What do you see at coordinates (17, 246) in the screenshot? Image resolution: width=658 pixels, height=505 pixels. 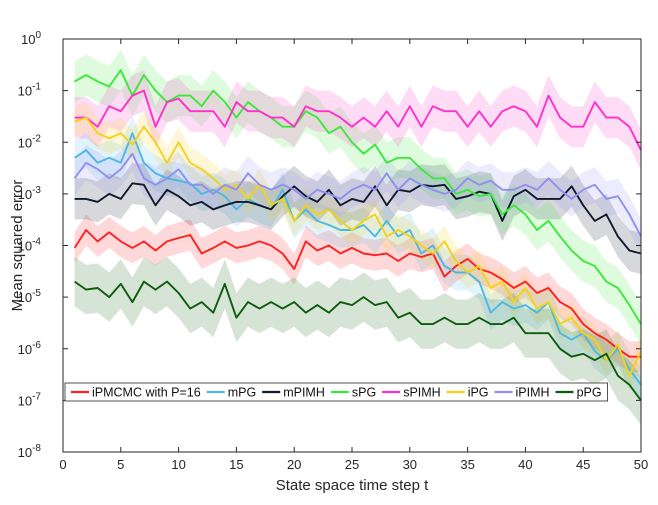 I see `y-axis-label: Mean squared error` at bounding box center [17, 246].